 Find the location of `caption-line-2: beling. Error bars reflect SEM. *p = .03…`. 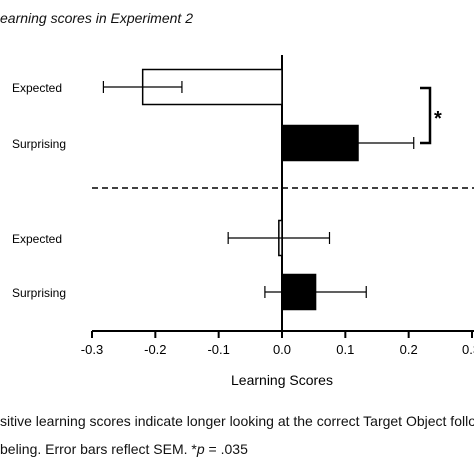

caption-line-2: beling. Error bars reflect SEM. *p = .03… is located at coordinates (124, 449).